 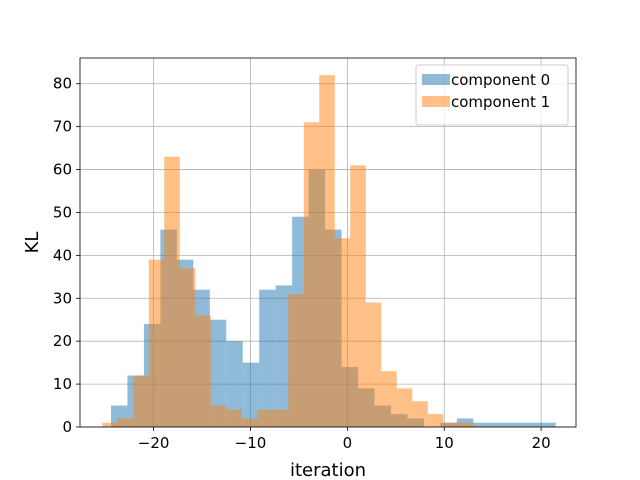 I want to click on y-tick-label: 40, so click(x=62, y=255).